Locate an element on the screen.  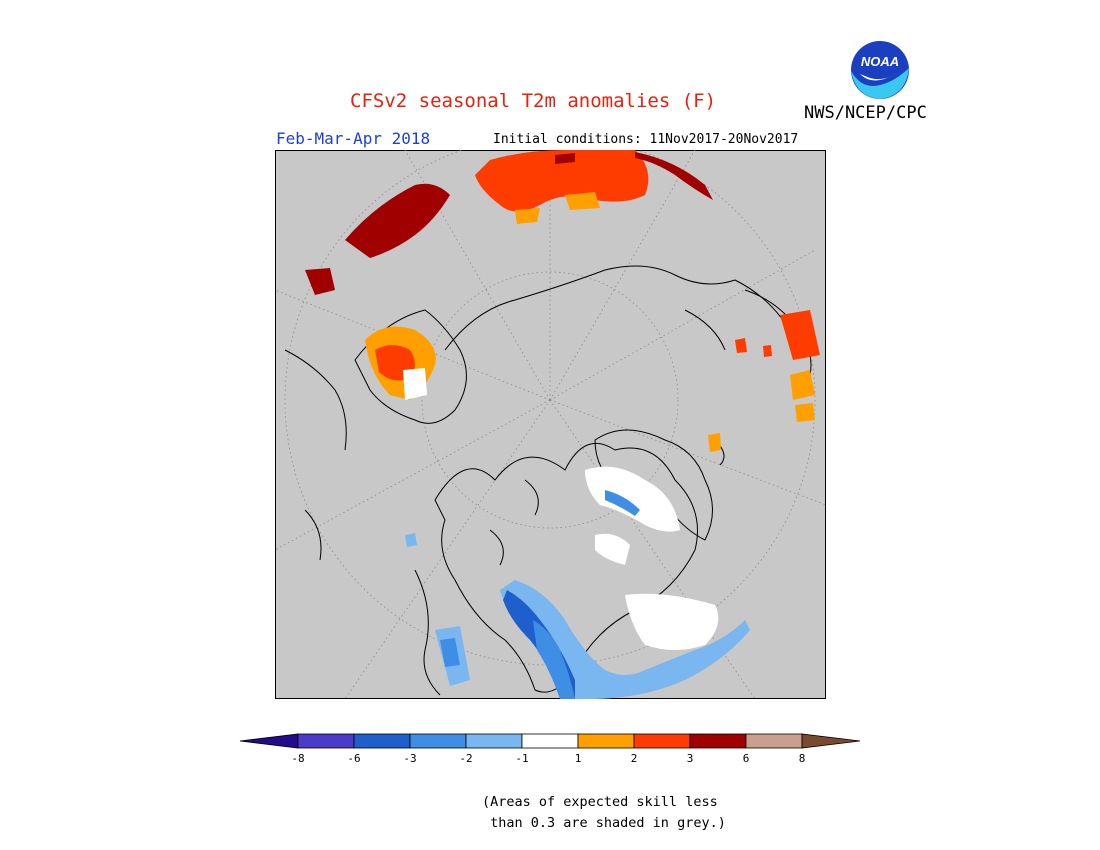
colorbar-tick-label: 2 is located at coordinates (634, 758).